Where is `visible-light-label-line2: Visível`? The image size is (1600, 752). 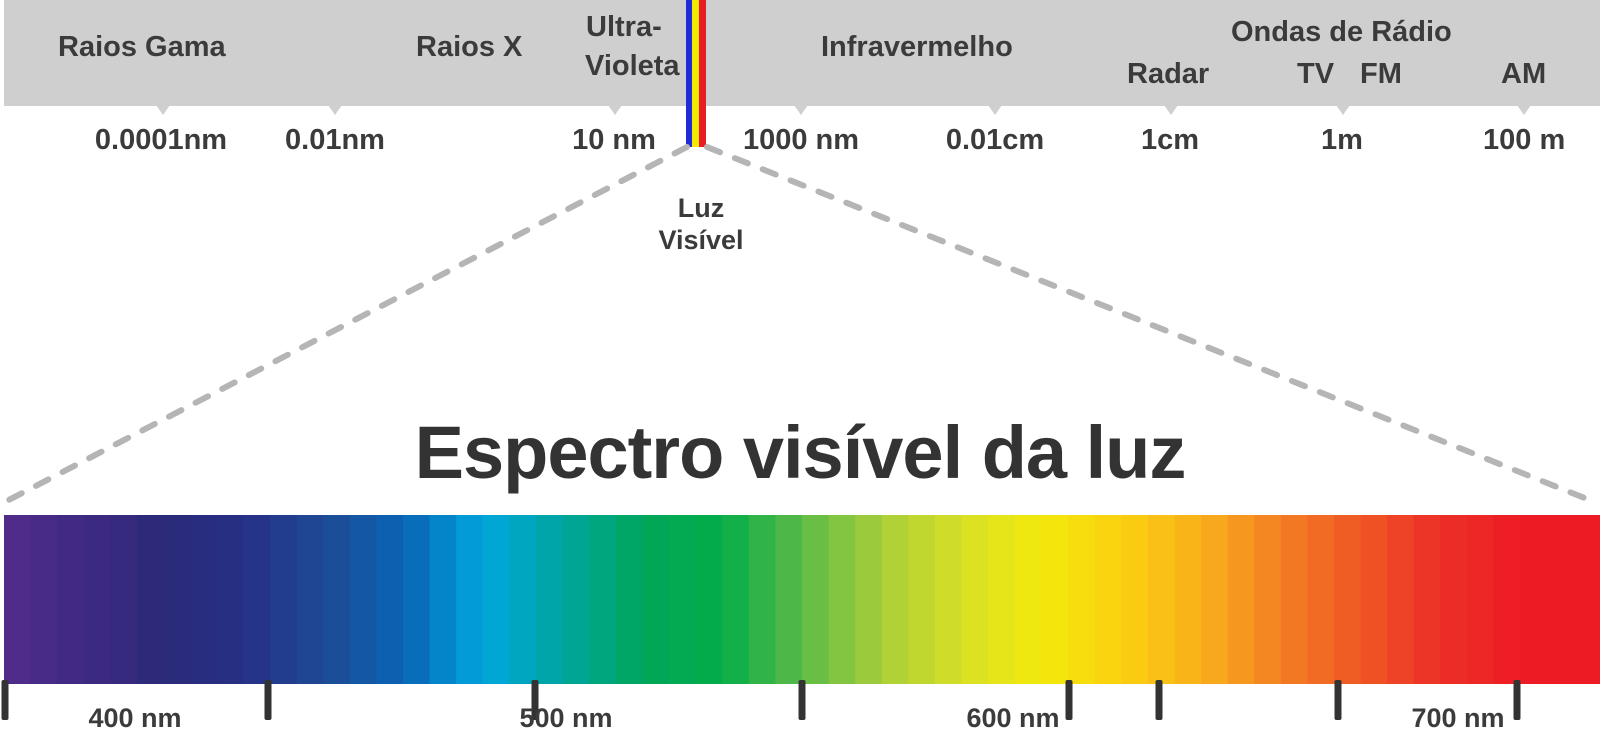 visible-light-label-line2: Visível is located at coordinates (701, 240).